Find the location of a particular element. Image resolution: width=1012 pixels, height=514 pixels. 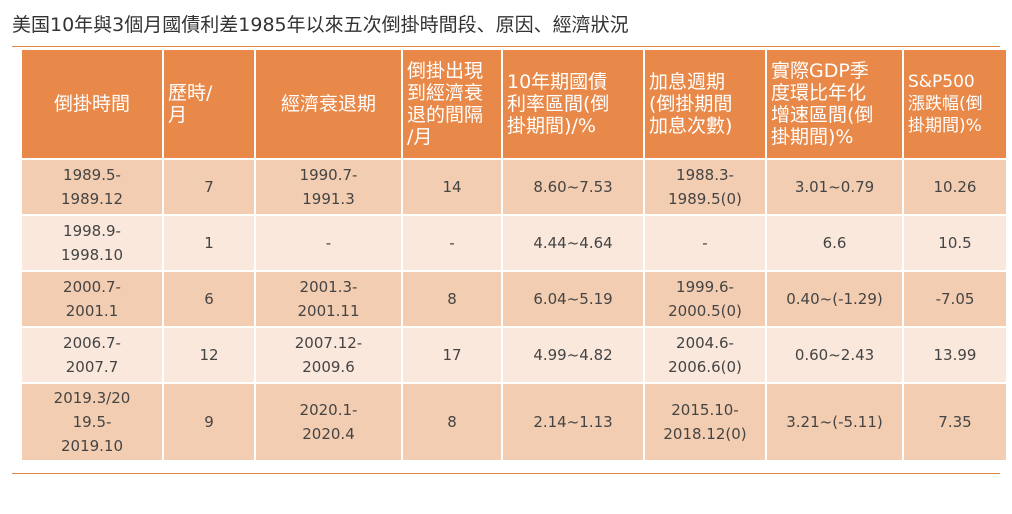

cell-inversion-period: 1989.5- 1989.12 is located at coordinates (92, 187).